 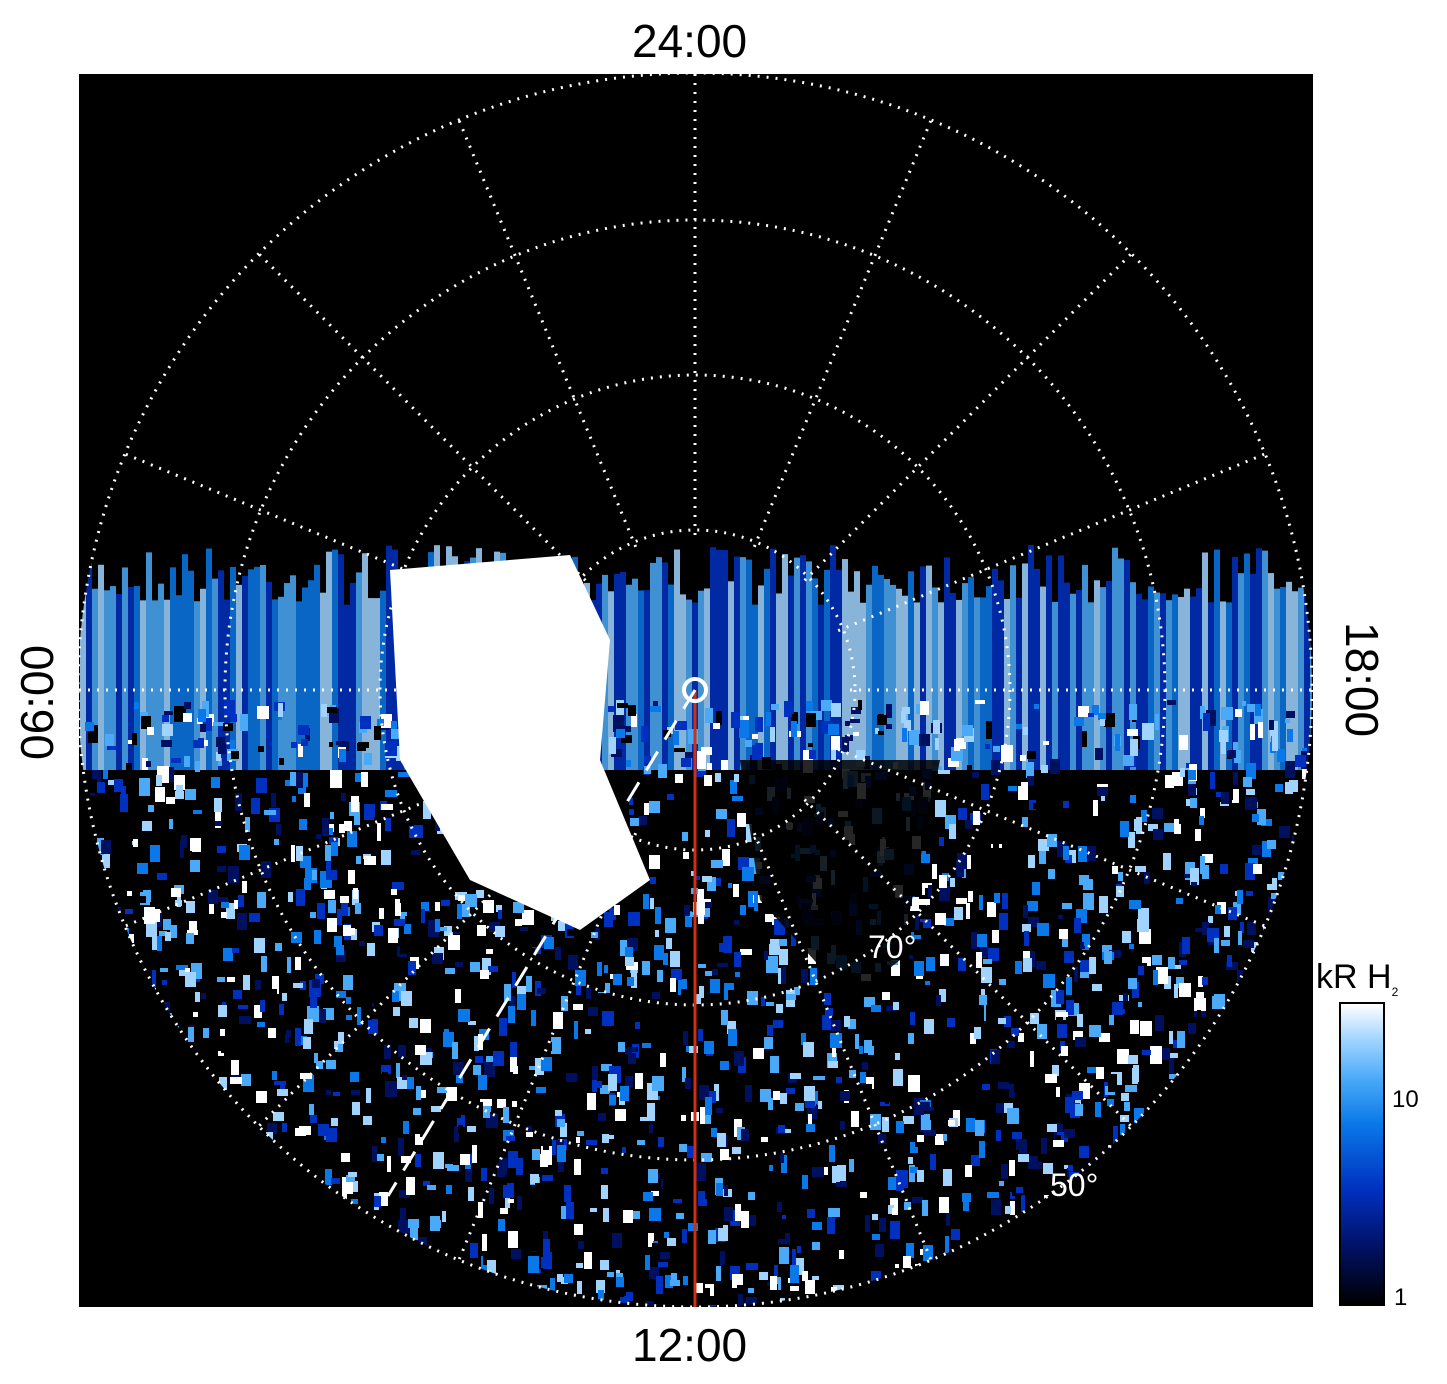 What do you see at coordinates (541, 943) in the screenshot?
I see `white-dashed-line` at bounding box center [541, 943].